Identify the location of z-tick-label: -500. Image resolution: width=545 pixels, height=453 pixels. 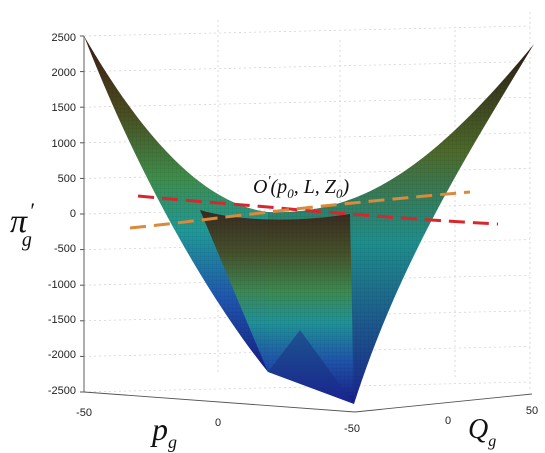
(65, 249).